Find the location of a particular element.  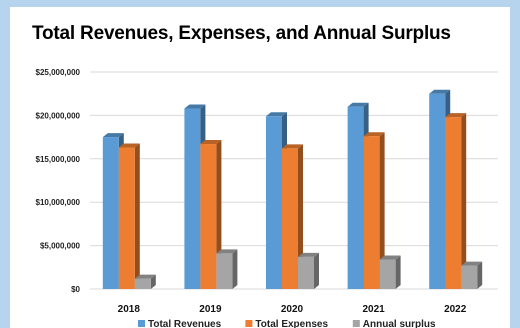

y-tick-label: $25,000,000 is located at coordinates (58, 72).